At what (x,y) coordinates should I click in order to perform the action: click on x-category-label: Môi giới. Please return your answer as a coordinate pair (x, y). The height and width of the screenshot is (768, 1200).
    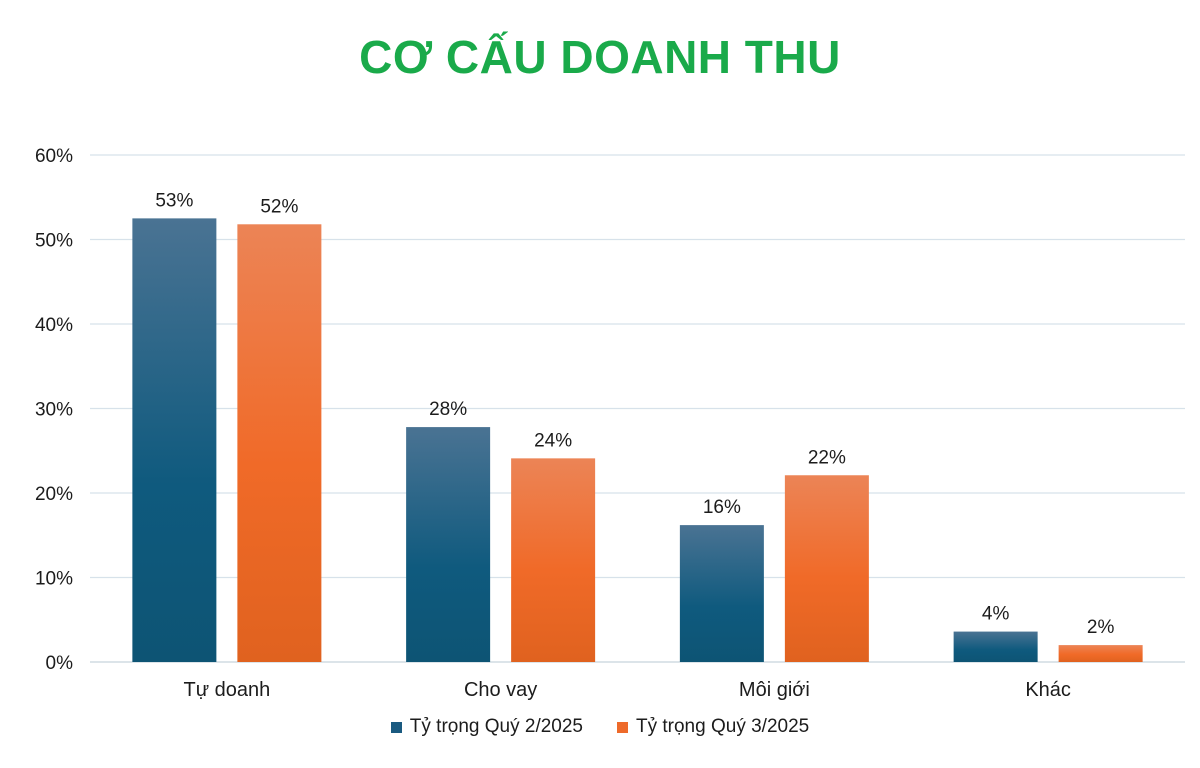
    Looking at the image, I should click on (774, 690).